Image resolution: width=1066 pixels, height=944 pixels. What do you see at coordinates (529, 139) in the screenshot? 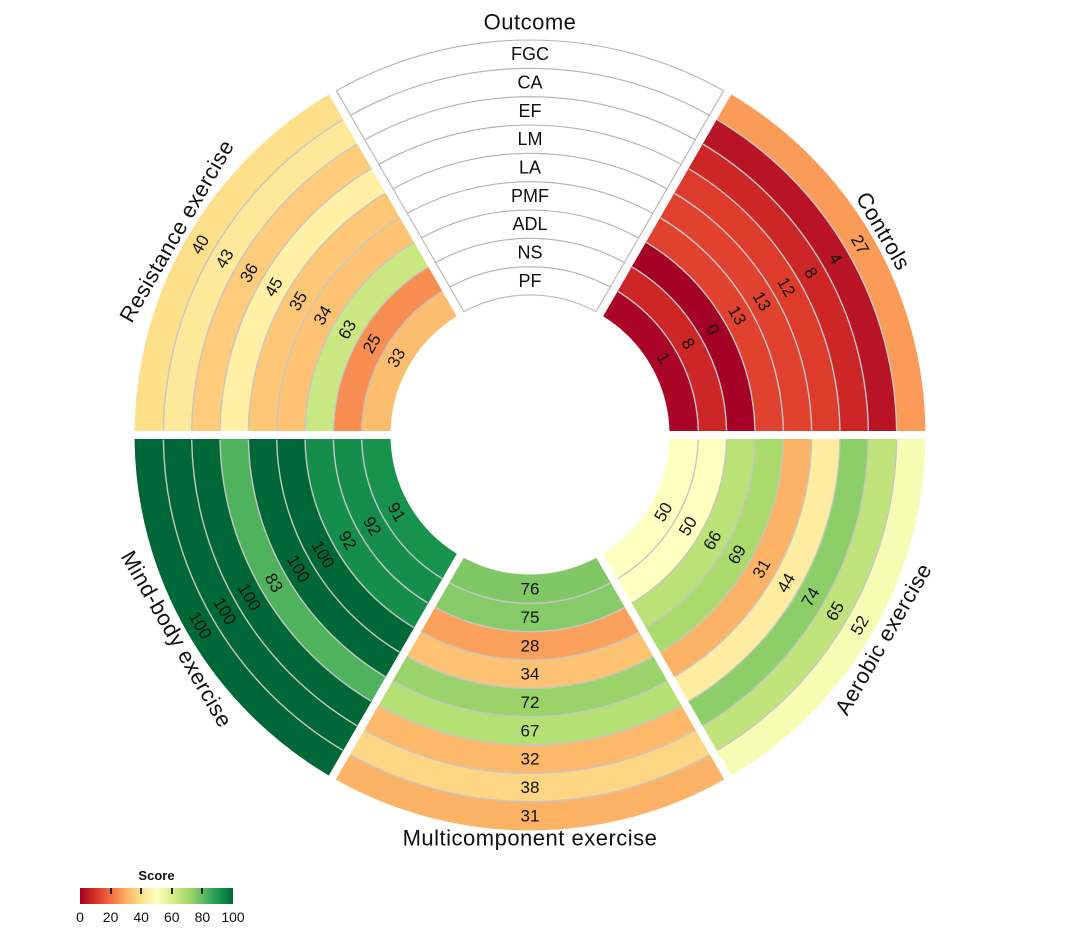
I see `outcome-ring-label: LM` at bounding box center [529, 139].